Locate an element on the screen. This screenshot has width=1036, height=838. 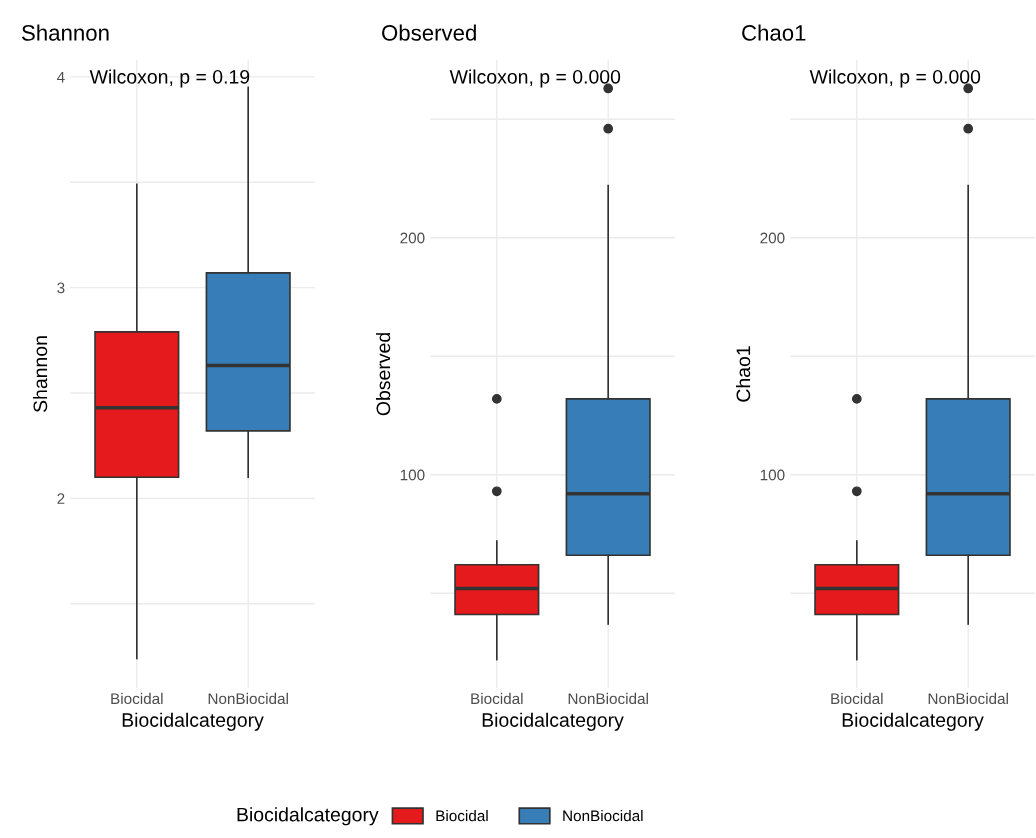
y-axis-title: Shannon is located at coordinates (40, 374).